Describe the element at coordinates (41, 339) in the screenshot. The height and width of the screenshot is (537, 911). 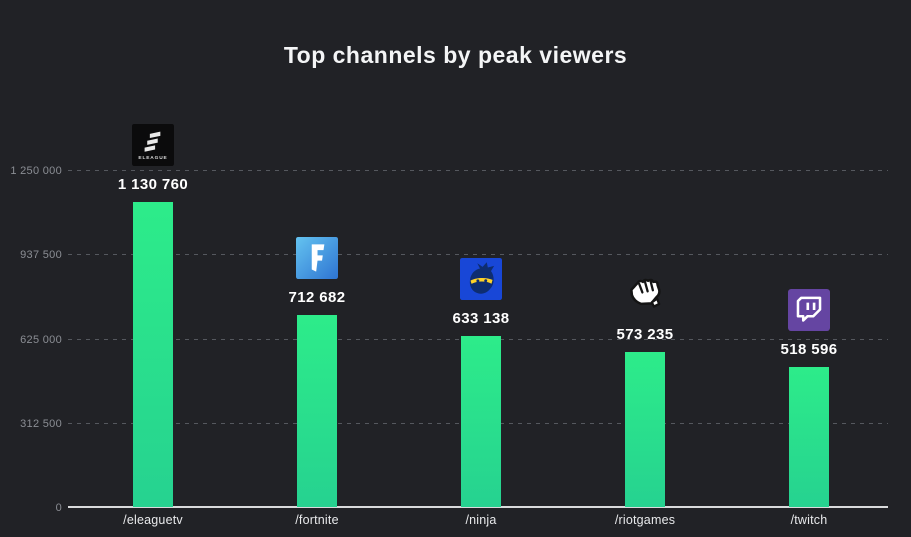
I see `y-tick-label: 625 000` at that location.